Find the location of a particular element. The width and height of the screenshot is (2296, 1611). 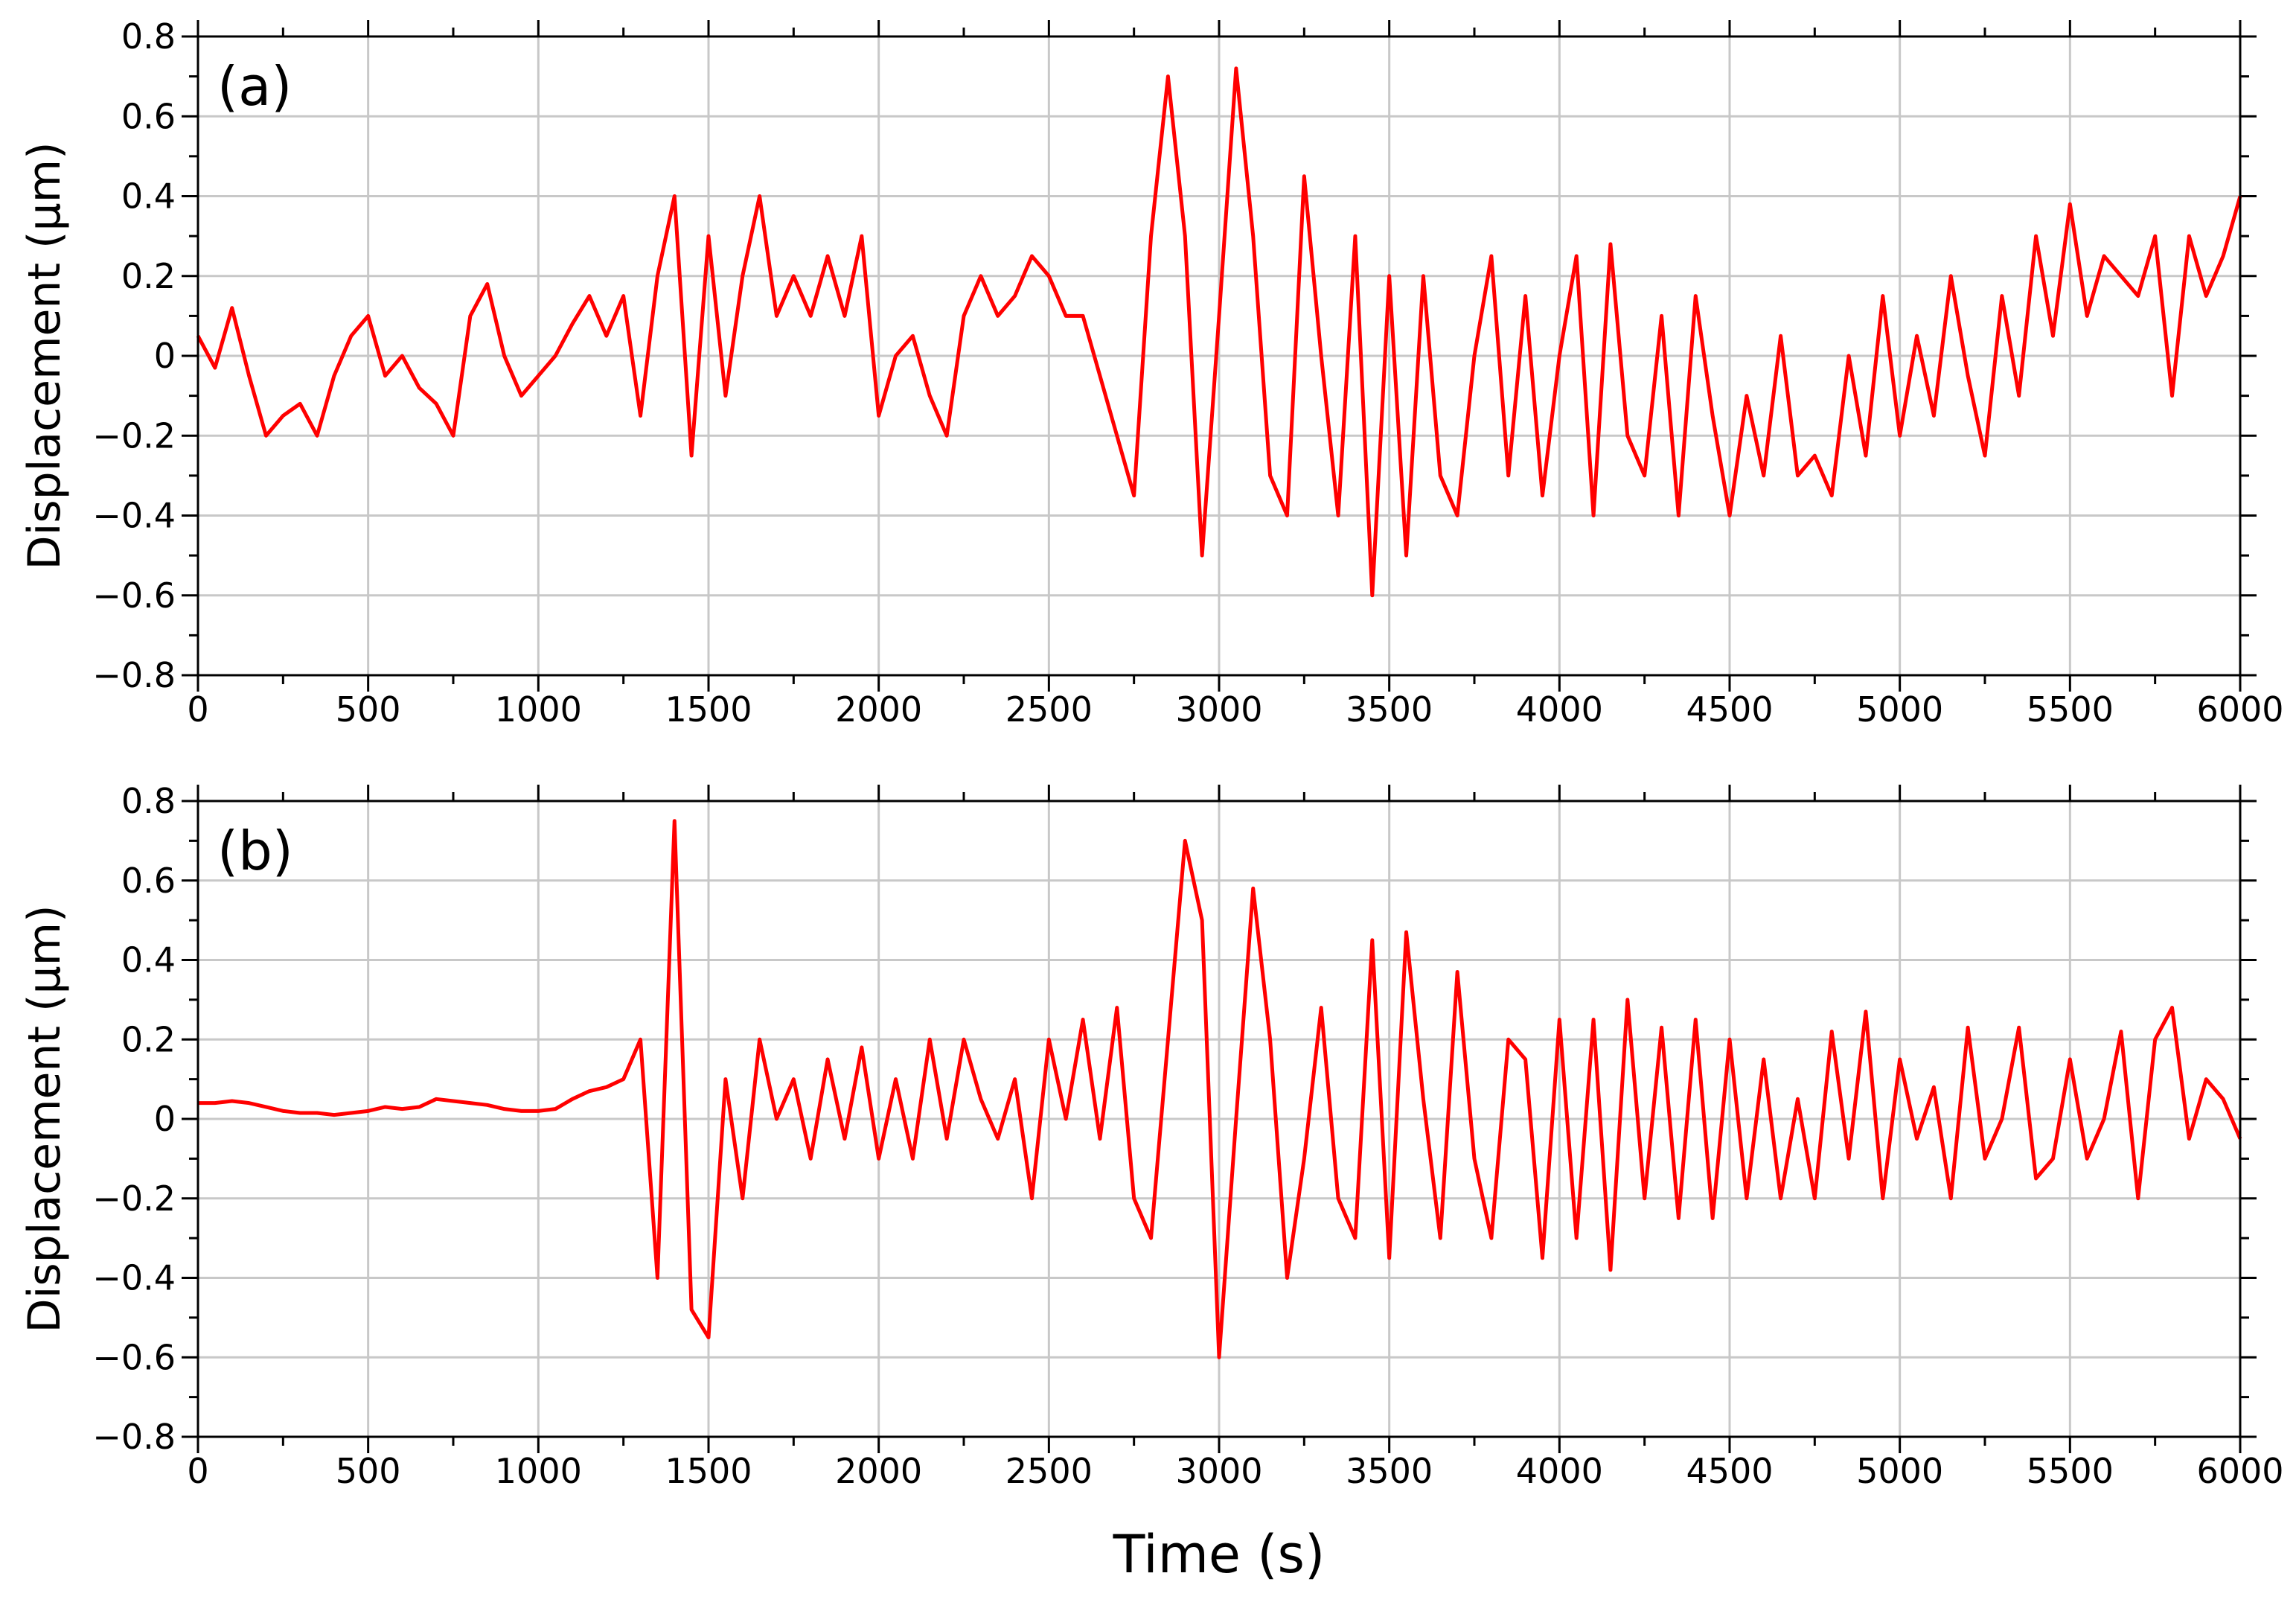

panel-label: (b) is located at coordinates (255, 851).